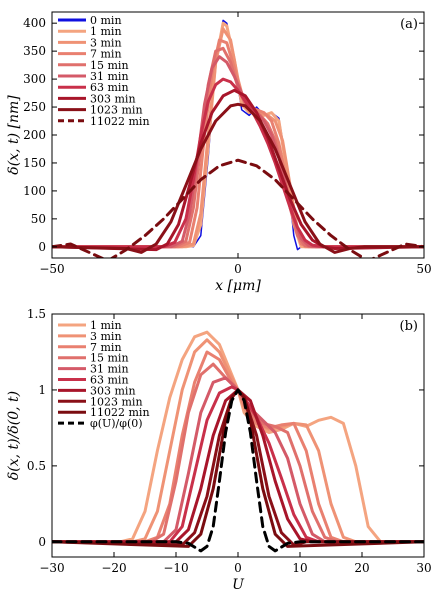 This screenshot has width=436, height=606. Describe the element at coordinates (38, 219) in the screenshot. I see `y-tick-label: 50` at that location.